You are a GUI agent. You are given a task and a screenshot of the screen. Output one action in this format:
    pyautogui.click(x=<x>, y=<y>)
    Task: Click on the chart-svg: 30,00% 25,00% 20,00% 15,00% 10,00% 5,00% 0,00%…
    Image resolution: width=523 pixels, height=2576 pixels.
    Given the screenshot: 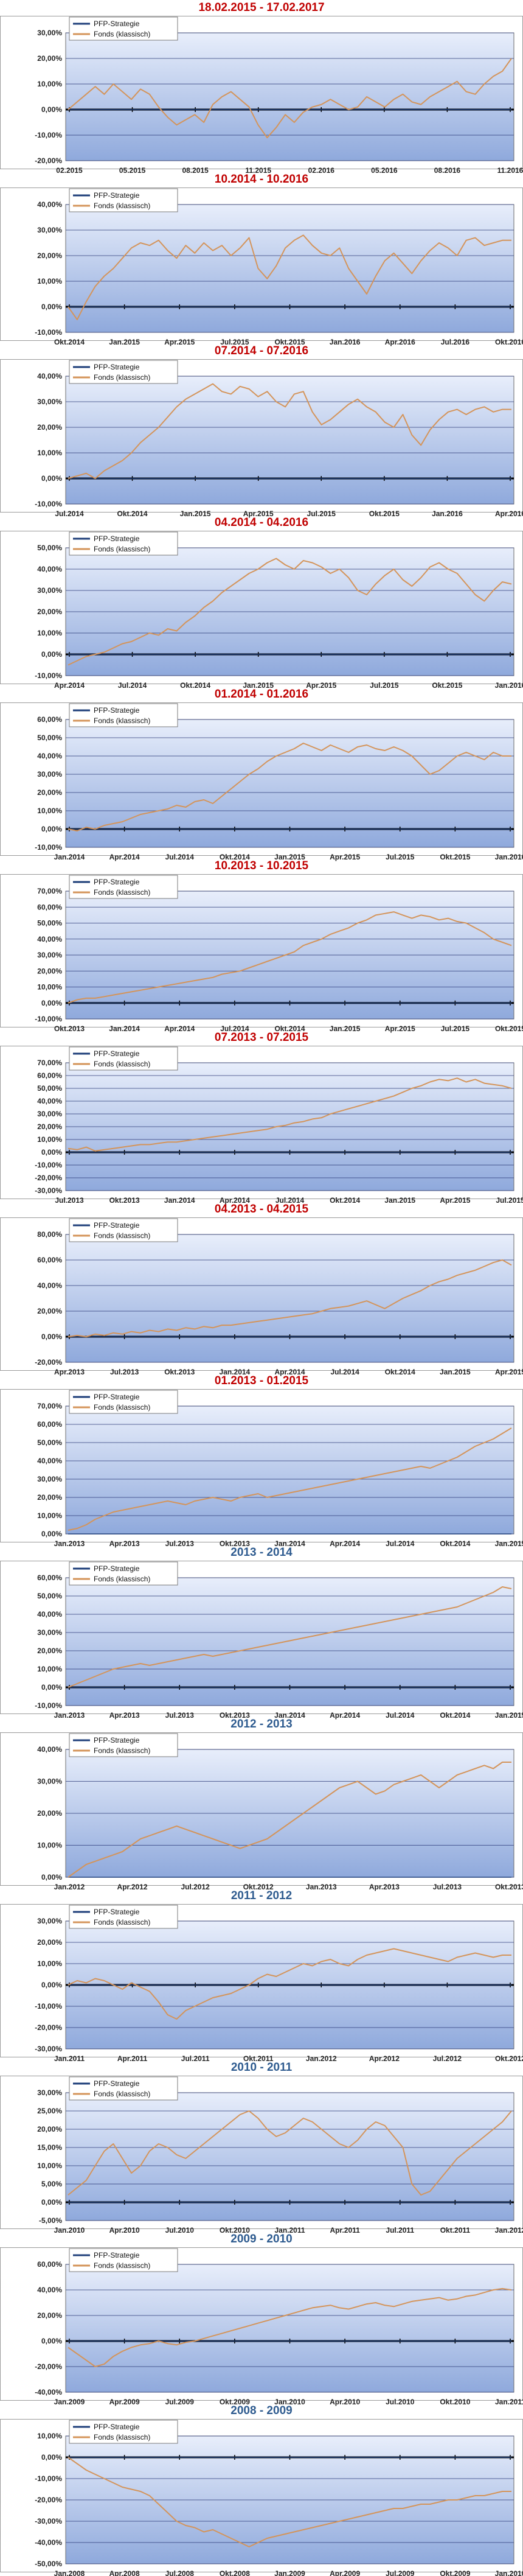 What is the action you would take?
    pyautogui.click(x=280, y=2155)
    